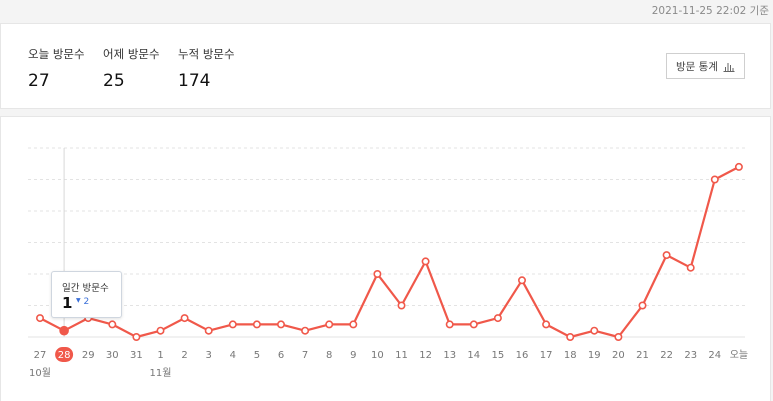 The image size is (773, 401). Describe the element at coordinates (353, 355) in the screenshot. I see `chart-x-tick-label: 9` at that location.